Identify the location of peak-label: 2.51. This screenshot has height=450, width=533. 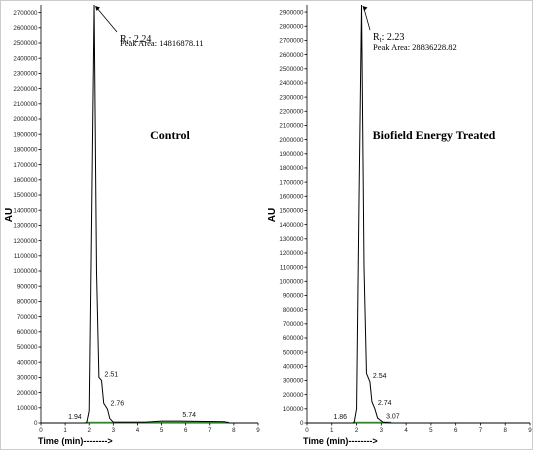
(112, 374).